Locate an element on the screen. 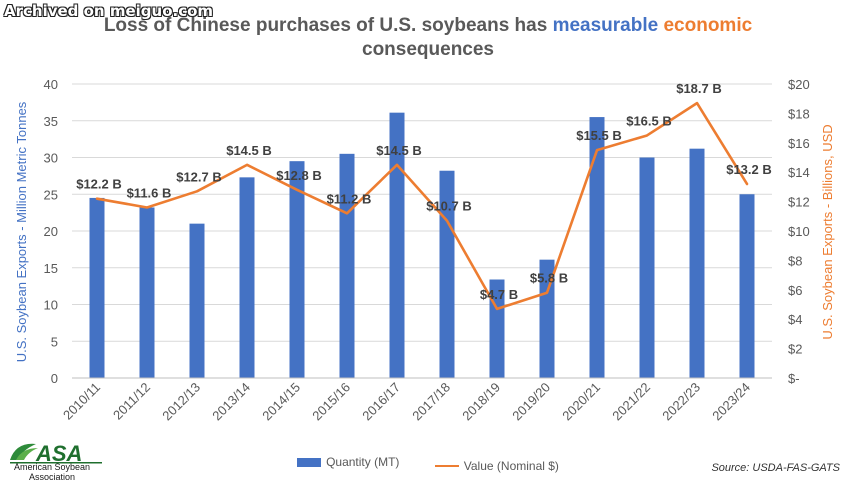  watermark: Archived on meiguo.com is located at coordinates (109, 11).